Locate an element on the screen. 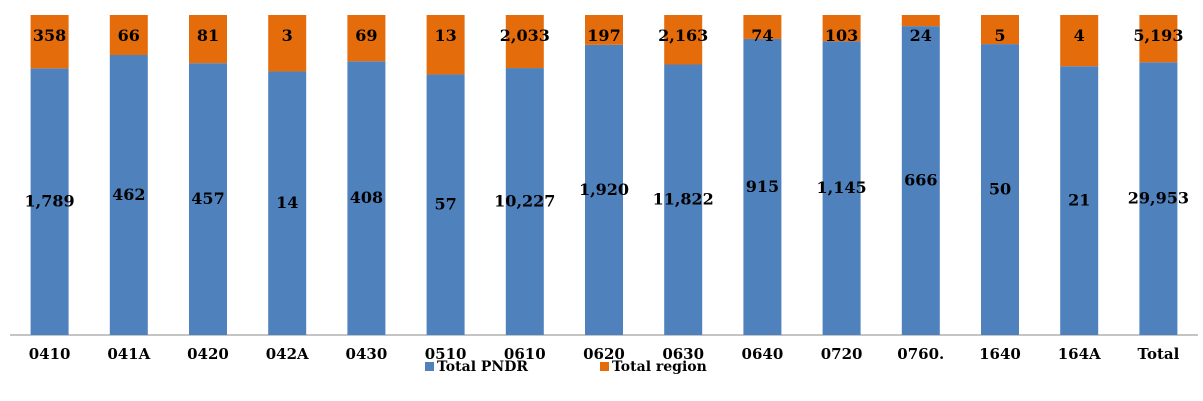 This screenshot has height=401, width=1203. x-tick-label-0410: 0410 is located at coordinates (50, 354).